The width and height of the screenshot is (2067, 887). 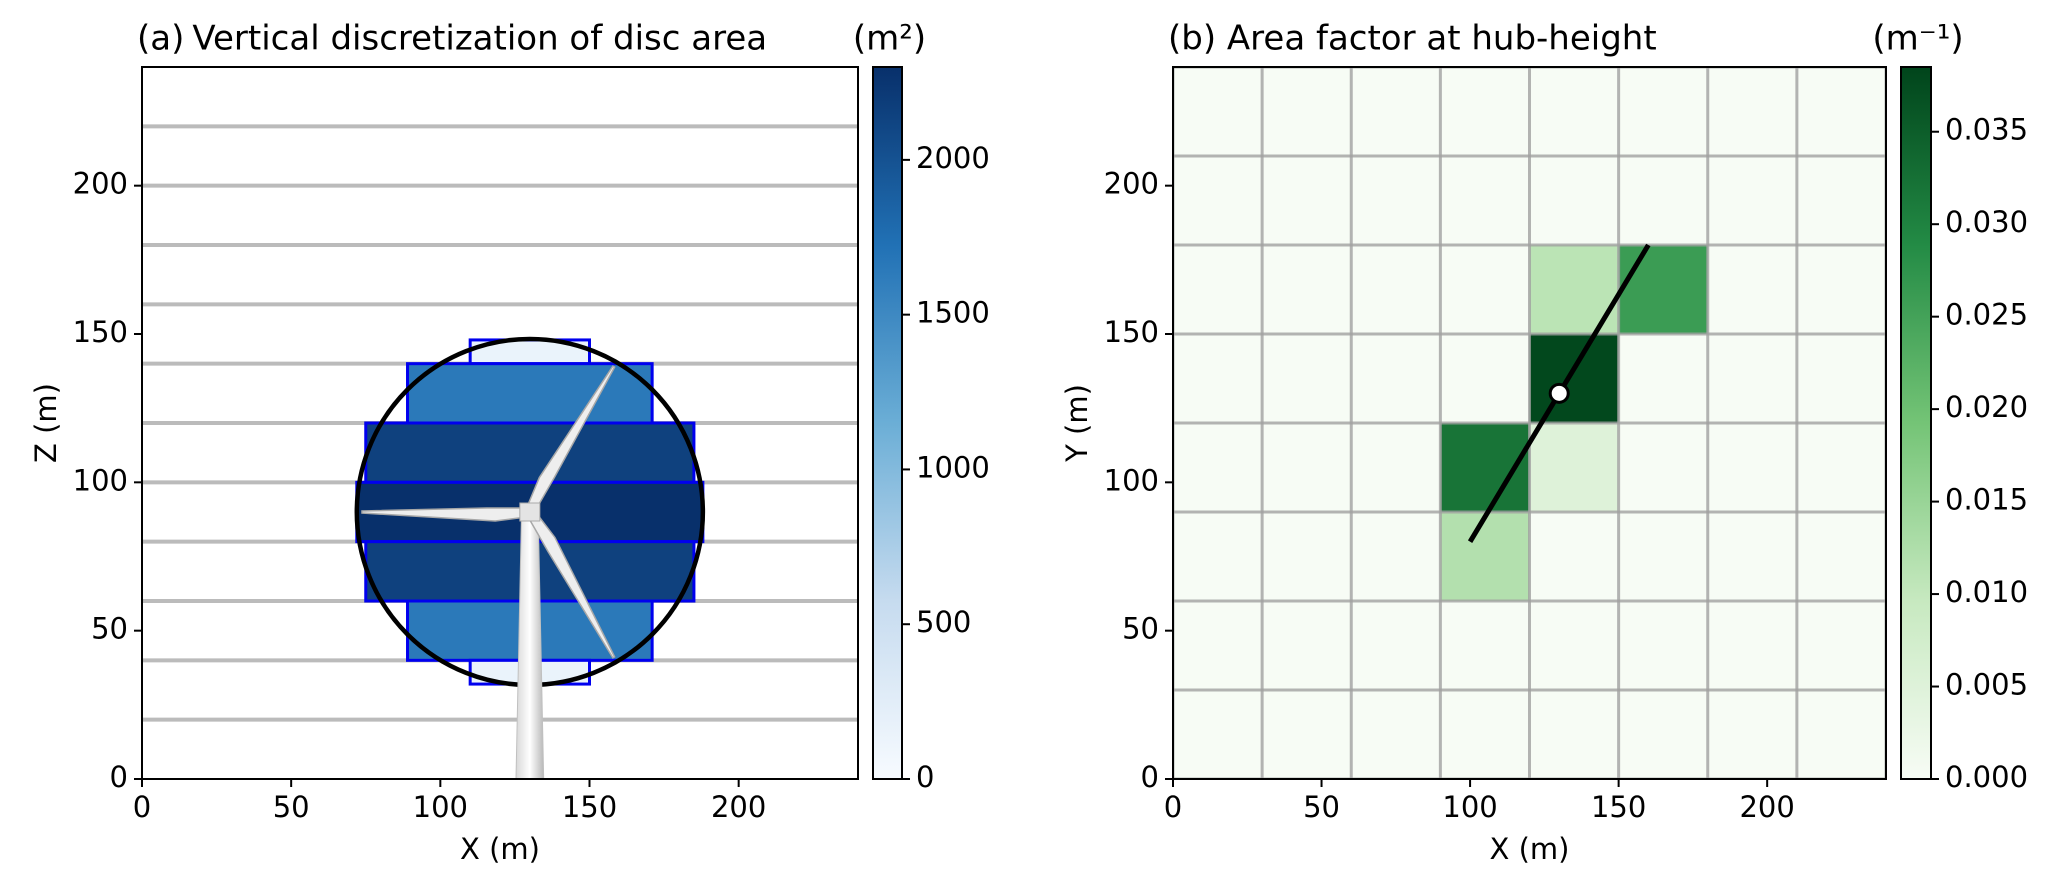 What do you see at coordinates (46, 423) in the screenshot?
I see `y-axis-label: Z (m)` at bounding box center [46, 423].